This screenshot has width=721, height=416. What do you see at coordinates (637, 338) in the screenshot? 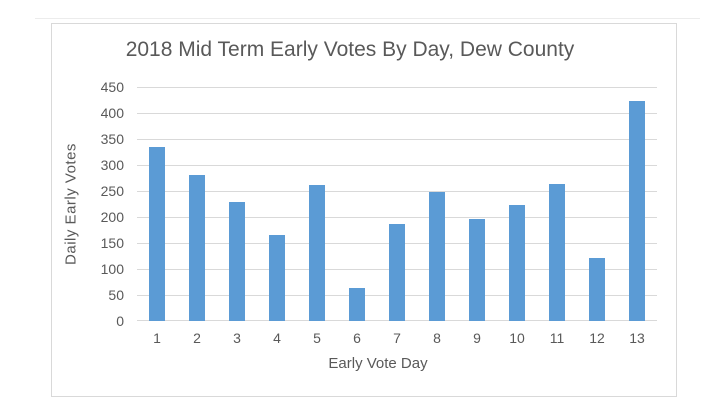
I see `x-tick-label-13: 13` at bounding box center [637, 338].